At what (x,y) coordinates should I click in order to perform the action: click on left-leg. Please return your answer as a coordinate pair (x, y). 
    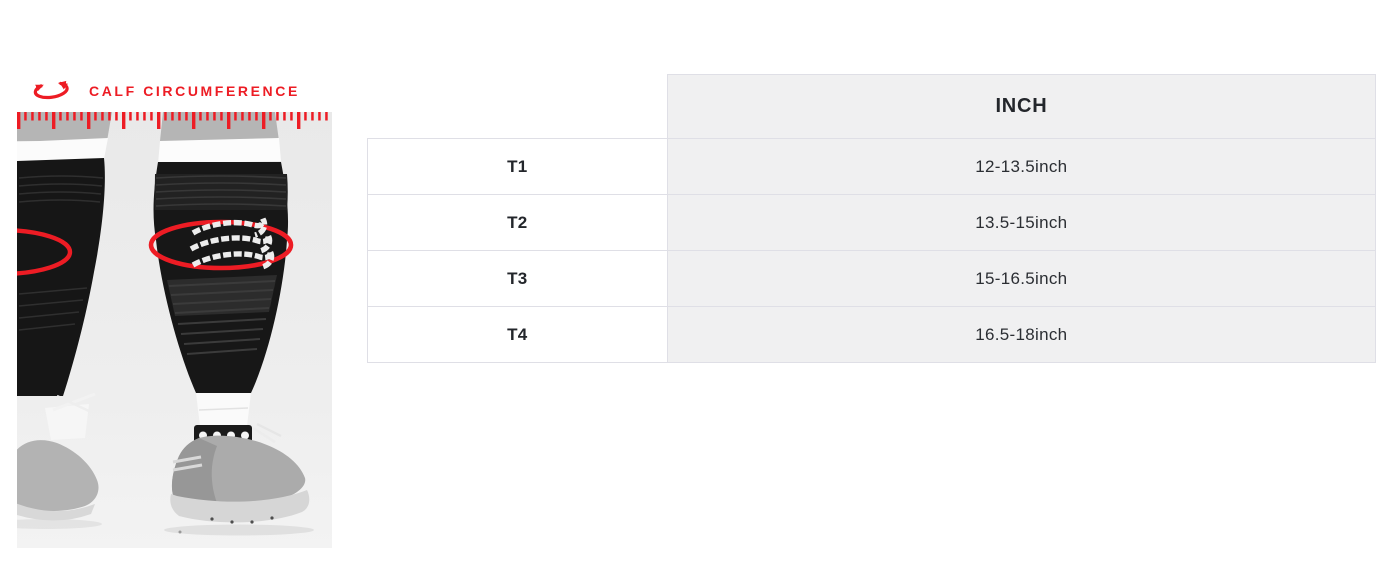
    Looking at the image, I should click on (64, 320).